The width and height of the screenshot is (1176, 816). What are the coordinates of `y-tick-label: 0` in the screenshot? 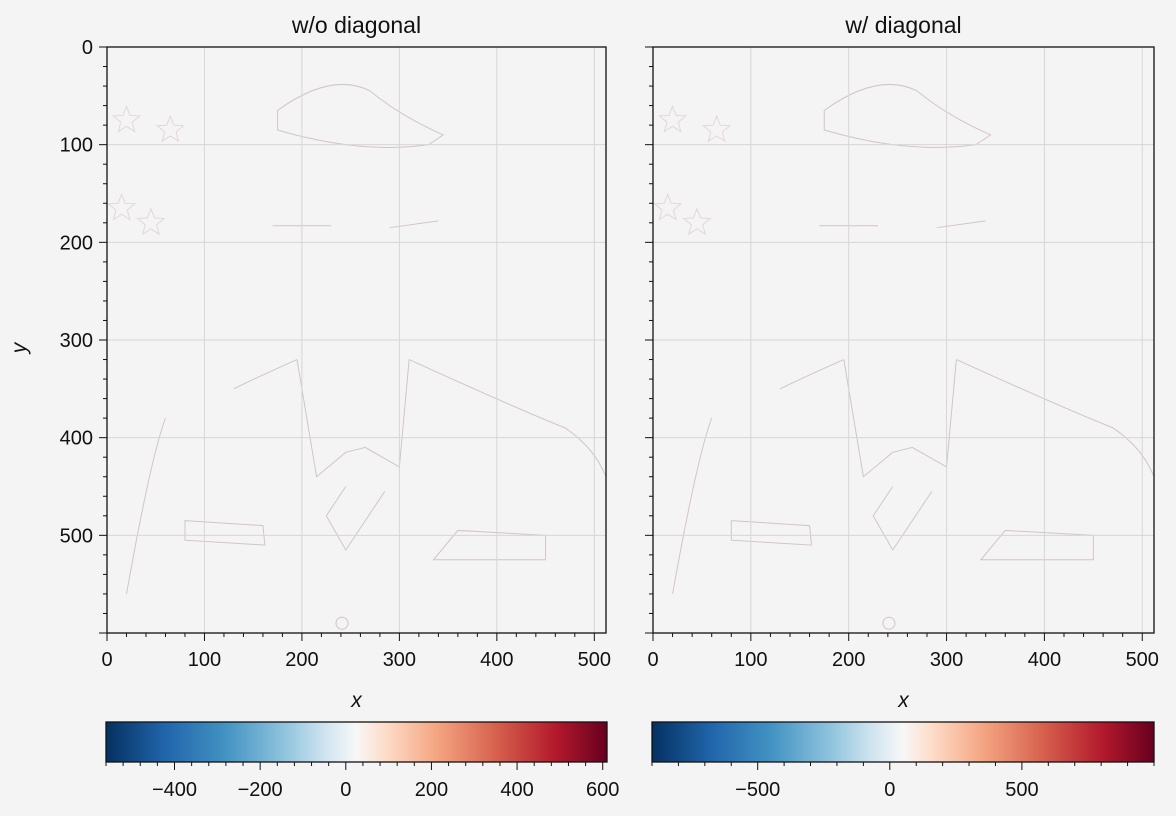 It's located at (87, 48).